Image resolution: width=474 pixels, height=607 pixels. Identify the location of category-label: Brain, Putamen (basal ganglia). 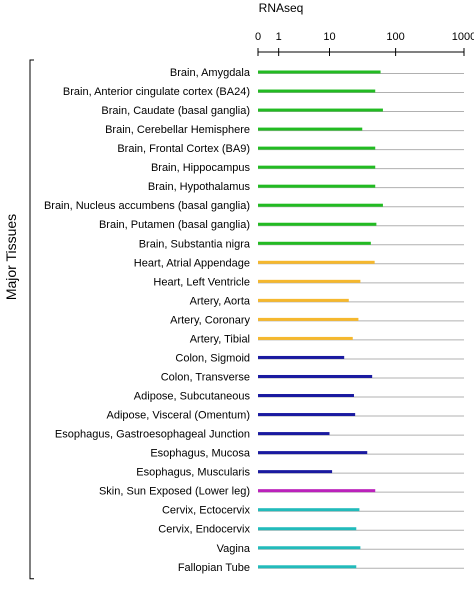
(174, 225).